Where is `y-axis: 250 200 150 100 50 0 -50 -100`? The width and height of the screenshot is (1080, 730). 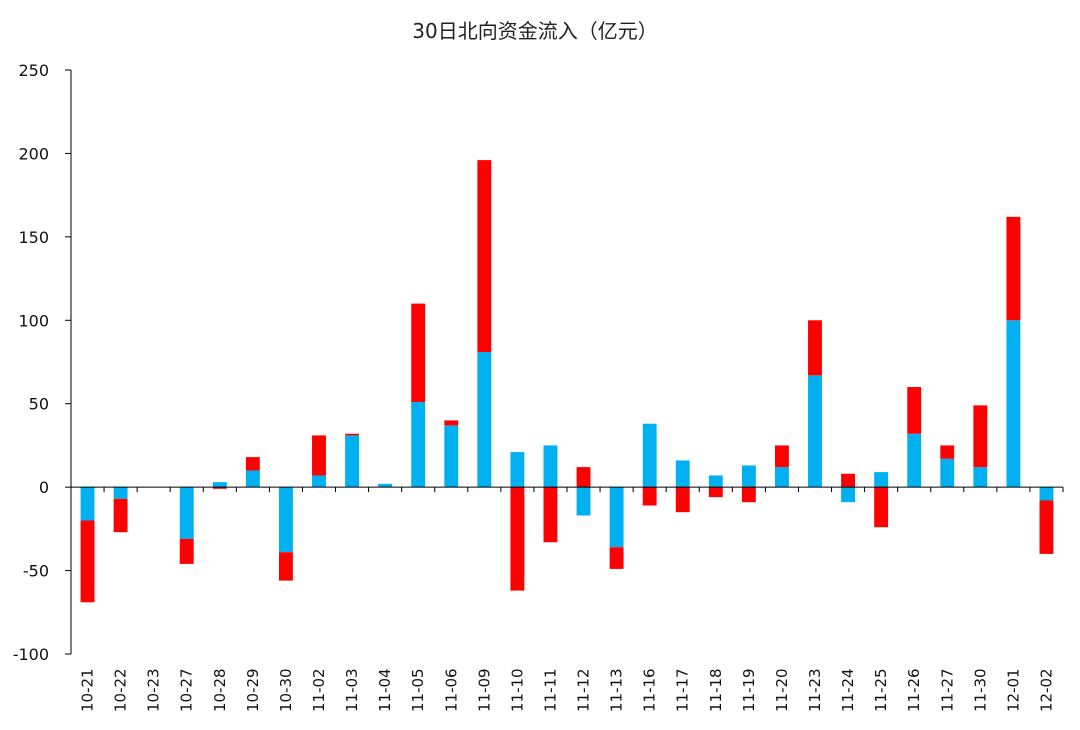
y-axis: 250 200 150 100 50 0 -50 -100 is located at coordinates (42, 362).